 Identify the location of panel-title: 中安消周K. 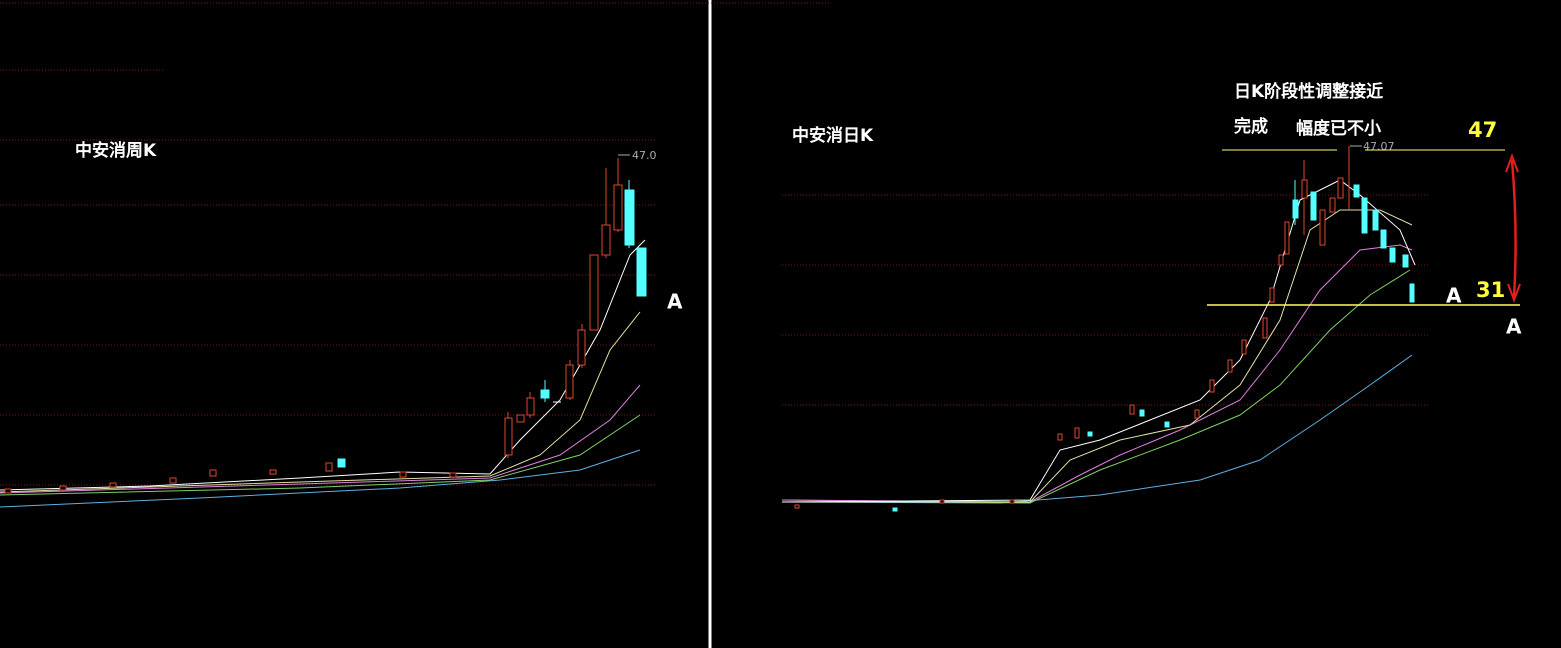
(116, 150).